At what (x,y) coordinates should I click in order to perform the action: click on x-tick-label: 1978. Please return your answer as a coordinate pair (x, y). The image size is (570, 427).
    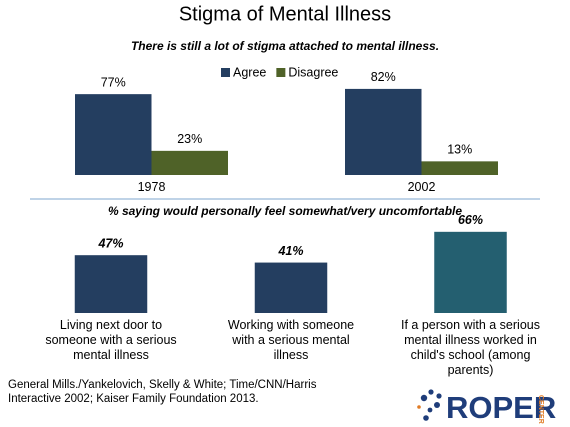
    Looking at the image, I should click on (151, 187).